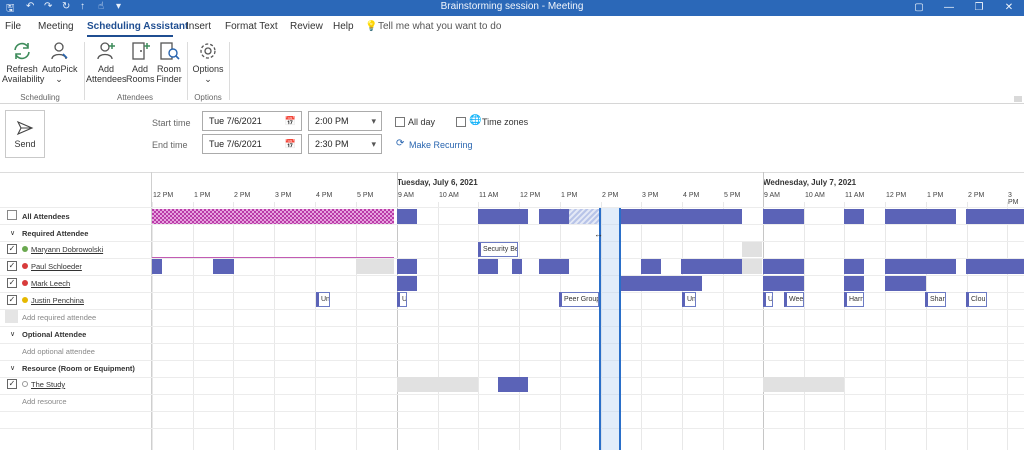 Image resolution: width=1024 pixels, height=450 pixels. What do you see at coordinates (979, 7) in the screenshot?
I see `restore-button: ❐` at bounding box center [979, 7].